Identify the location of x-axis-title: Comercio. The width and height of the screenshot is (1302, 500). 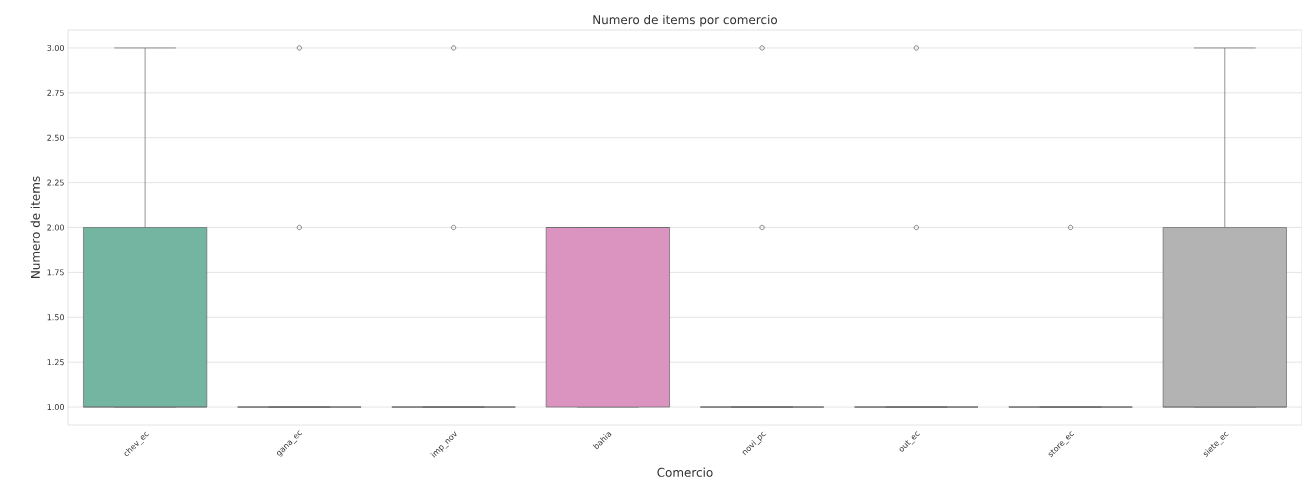
(685, 472).